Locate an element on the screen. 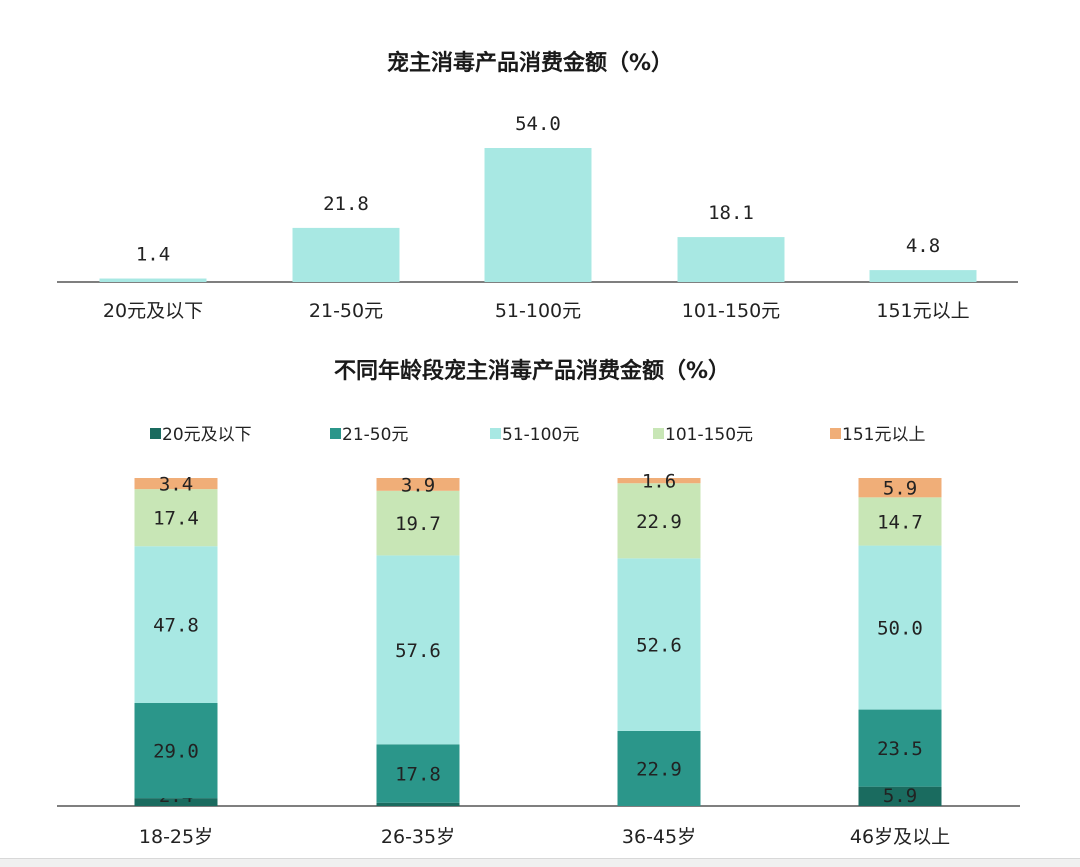 The height and width of the screenshot is (867, 1080). chart-1-category-label-2: 21-50元 is located at coordinates (346, 311).